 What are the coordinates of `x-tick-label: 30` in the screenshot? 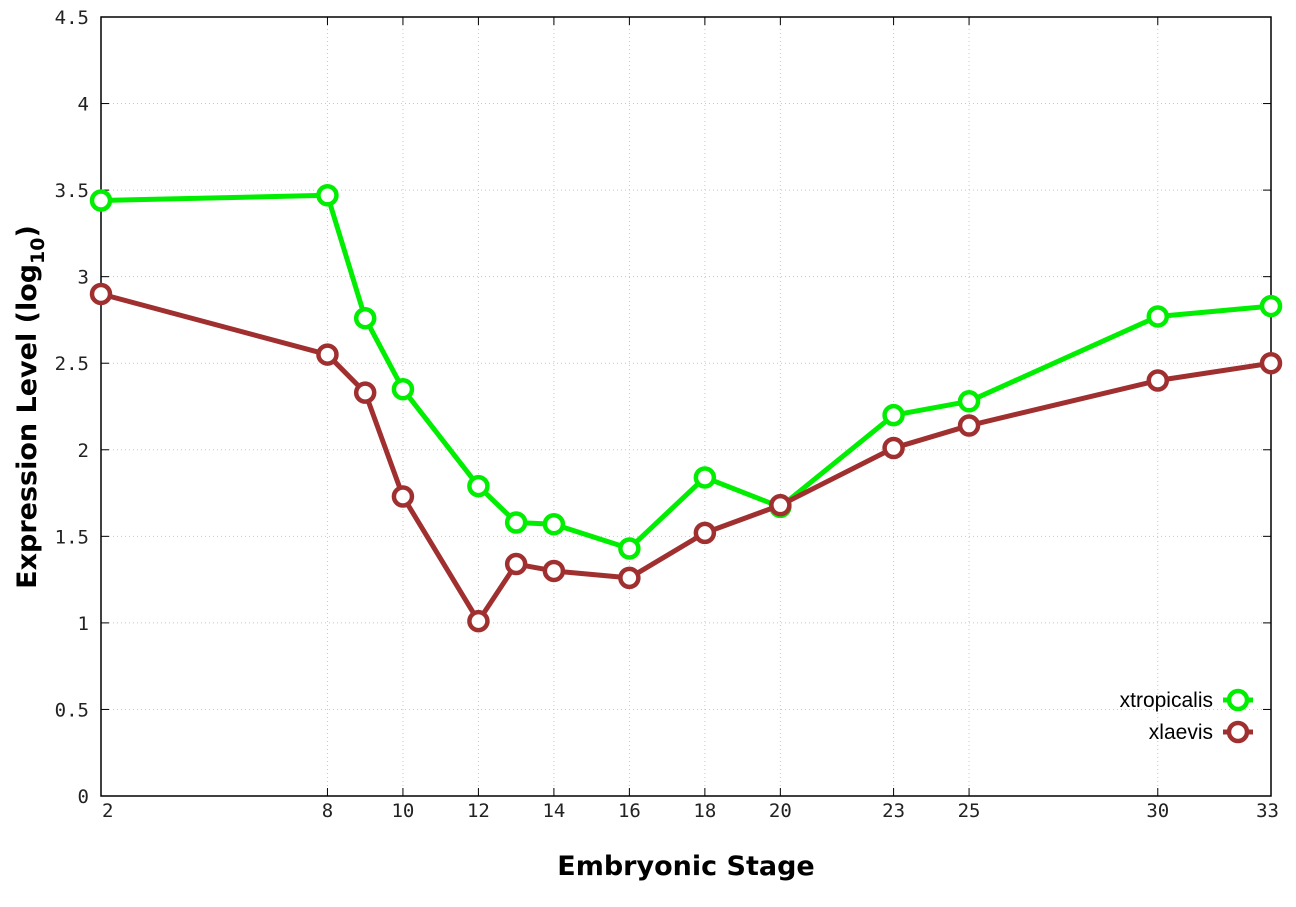 It's located at (1157, 811).